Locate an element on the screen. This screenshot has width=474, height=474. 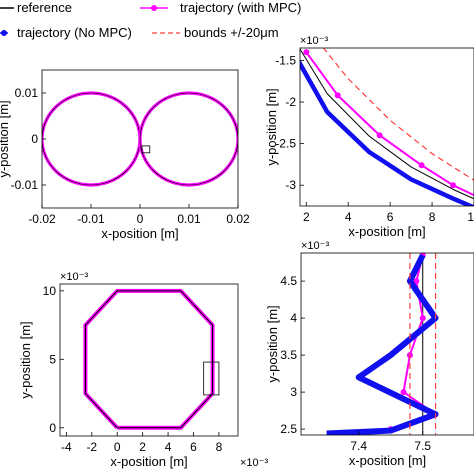
series-with_mpc is located at coordinates (389, 124).